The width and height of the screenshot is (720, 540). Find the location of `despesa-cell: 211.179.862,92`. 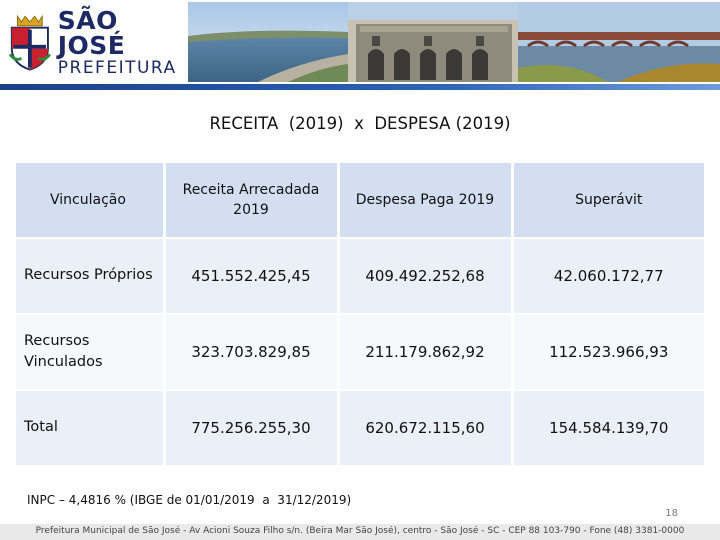

despesa-cell: 211.179.862,92 is located at coordinates (424, 351).